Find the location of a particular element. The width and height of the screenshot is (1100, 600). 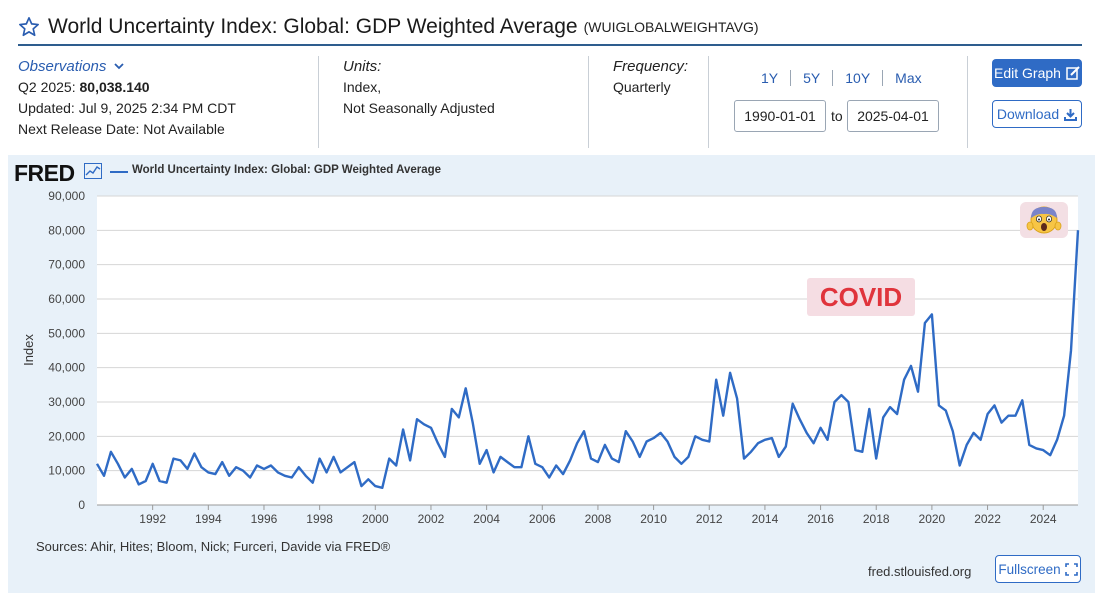

end-date-input is located at coordinates (893, 116).